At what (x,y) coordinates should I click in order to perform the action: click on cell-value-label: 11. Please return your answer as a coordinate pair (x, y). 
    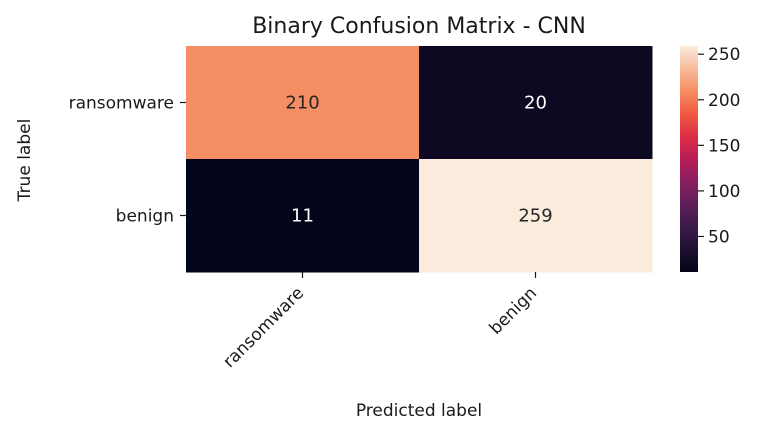
    Looking at the image, I should click on (302, 216).